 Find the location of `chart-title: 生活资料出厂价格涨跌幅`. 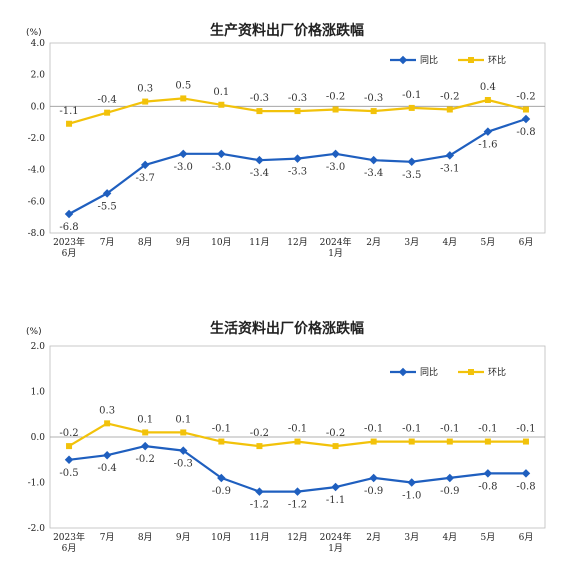

chart-title: 生活资料出厂价格涨跌幅 is located at coordinates (287, 329).